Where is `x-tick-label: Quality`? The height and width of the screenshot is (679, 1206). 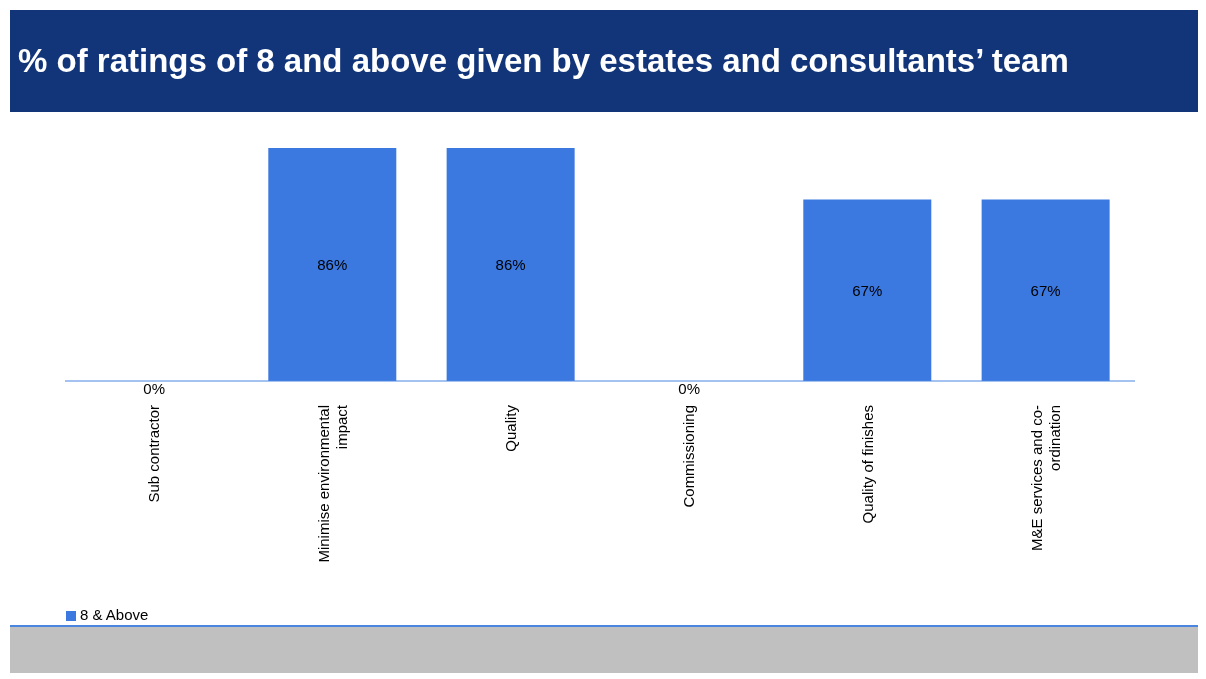 x-tick-label: Quality is located at coordinates (510, 428).